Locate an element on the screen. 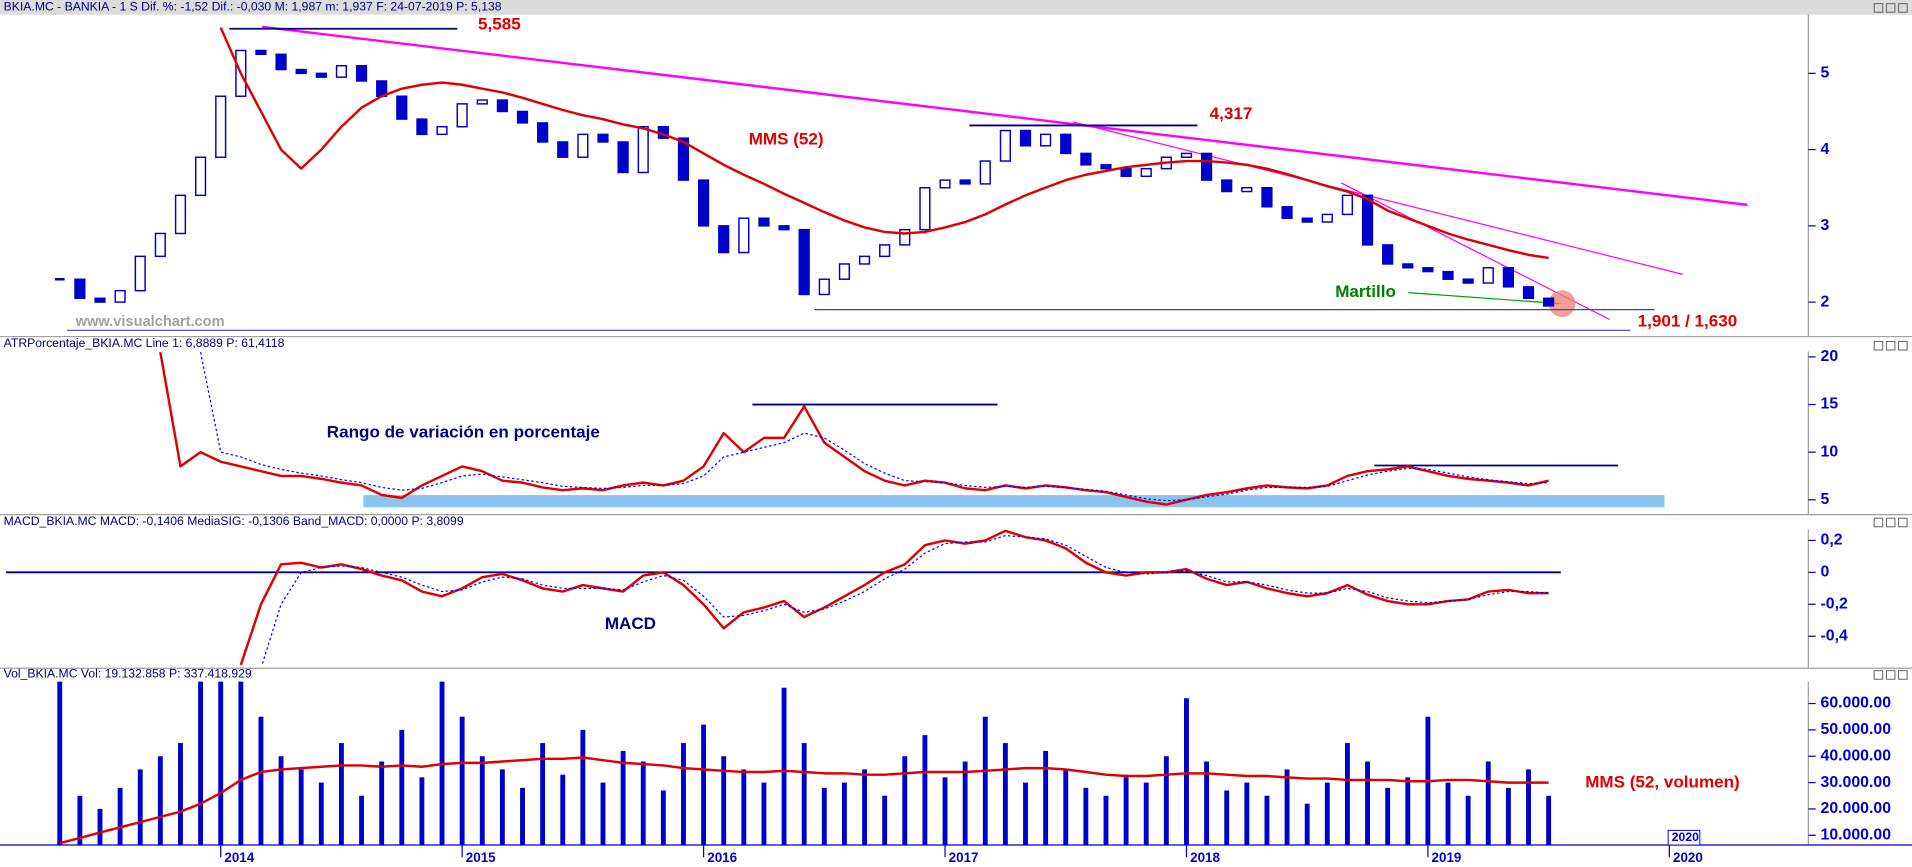 The width and height of the screenshot is (1912, 867). cursor-box is located at coordinates (1684, 837).